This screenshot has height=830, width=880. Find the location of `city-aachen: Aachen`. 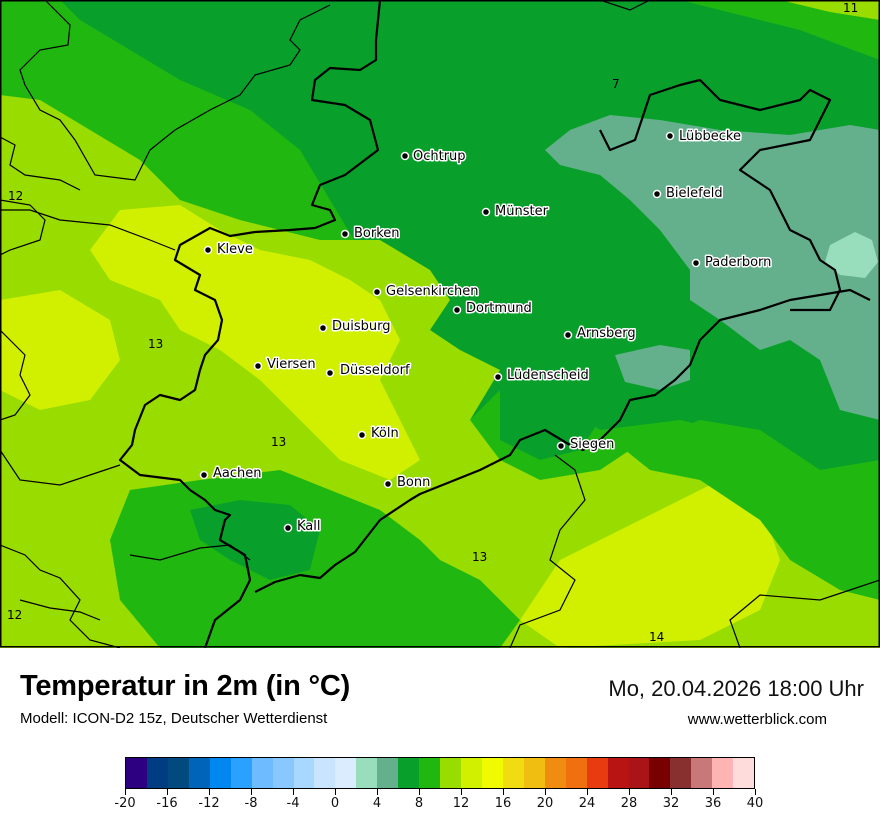

city-aachen: Aachen is located at coordinates (231, 474).